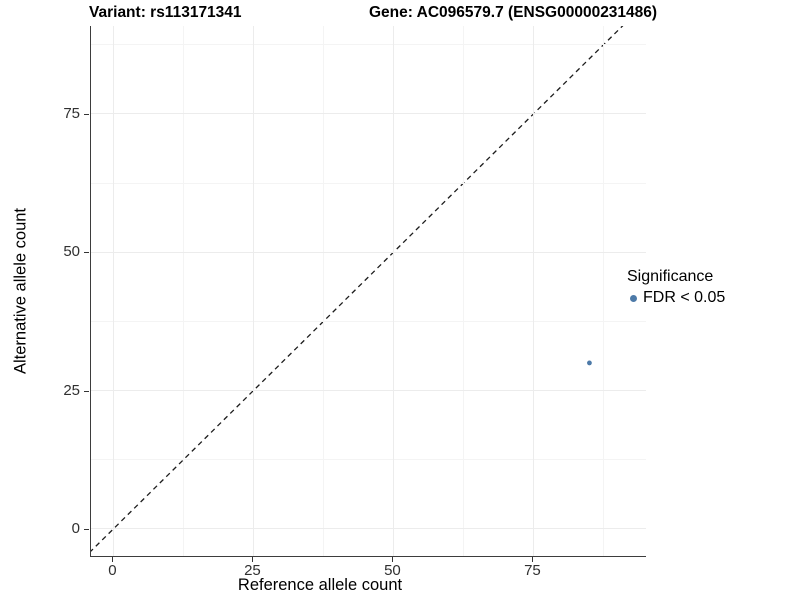 The image size is (800, 600). I want to click on data-point, so click(589, 363).